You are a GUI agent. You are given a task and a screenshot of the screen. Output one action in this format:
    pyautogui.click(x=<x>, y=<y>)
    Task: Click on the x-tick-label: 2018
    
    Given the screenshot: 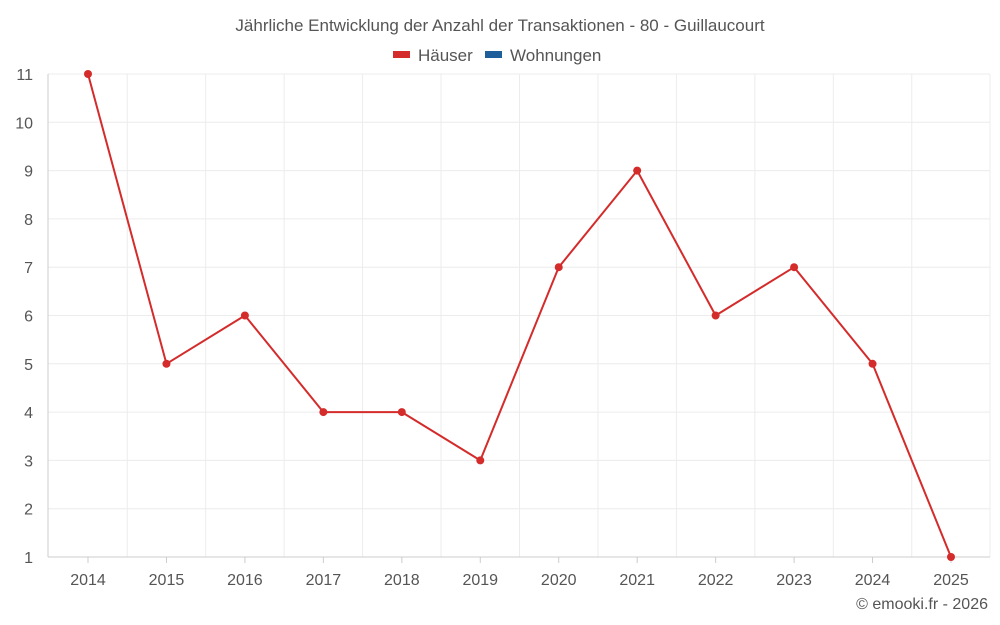 What is the action you would take?
    pyautogui.click(x=402, y=580)
    